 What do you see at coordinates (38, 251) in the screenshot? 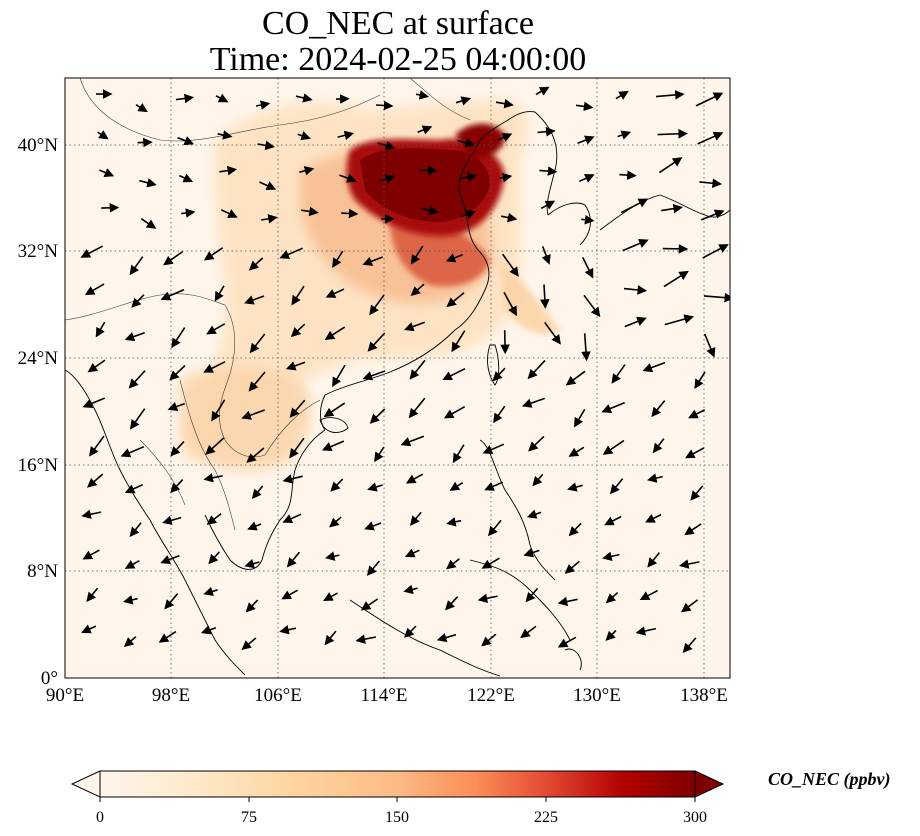
I see `lat-tick-label: 32°N` at bounding box center [38, 251].